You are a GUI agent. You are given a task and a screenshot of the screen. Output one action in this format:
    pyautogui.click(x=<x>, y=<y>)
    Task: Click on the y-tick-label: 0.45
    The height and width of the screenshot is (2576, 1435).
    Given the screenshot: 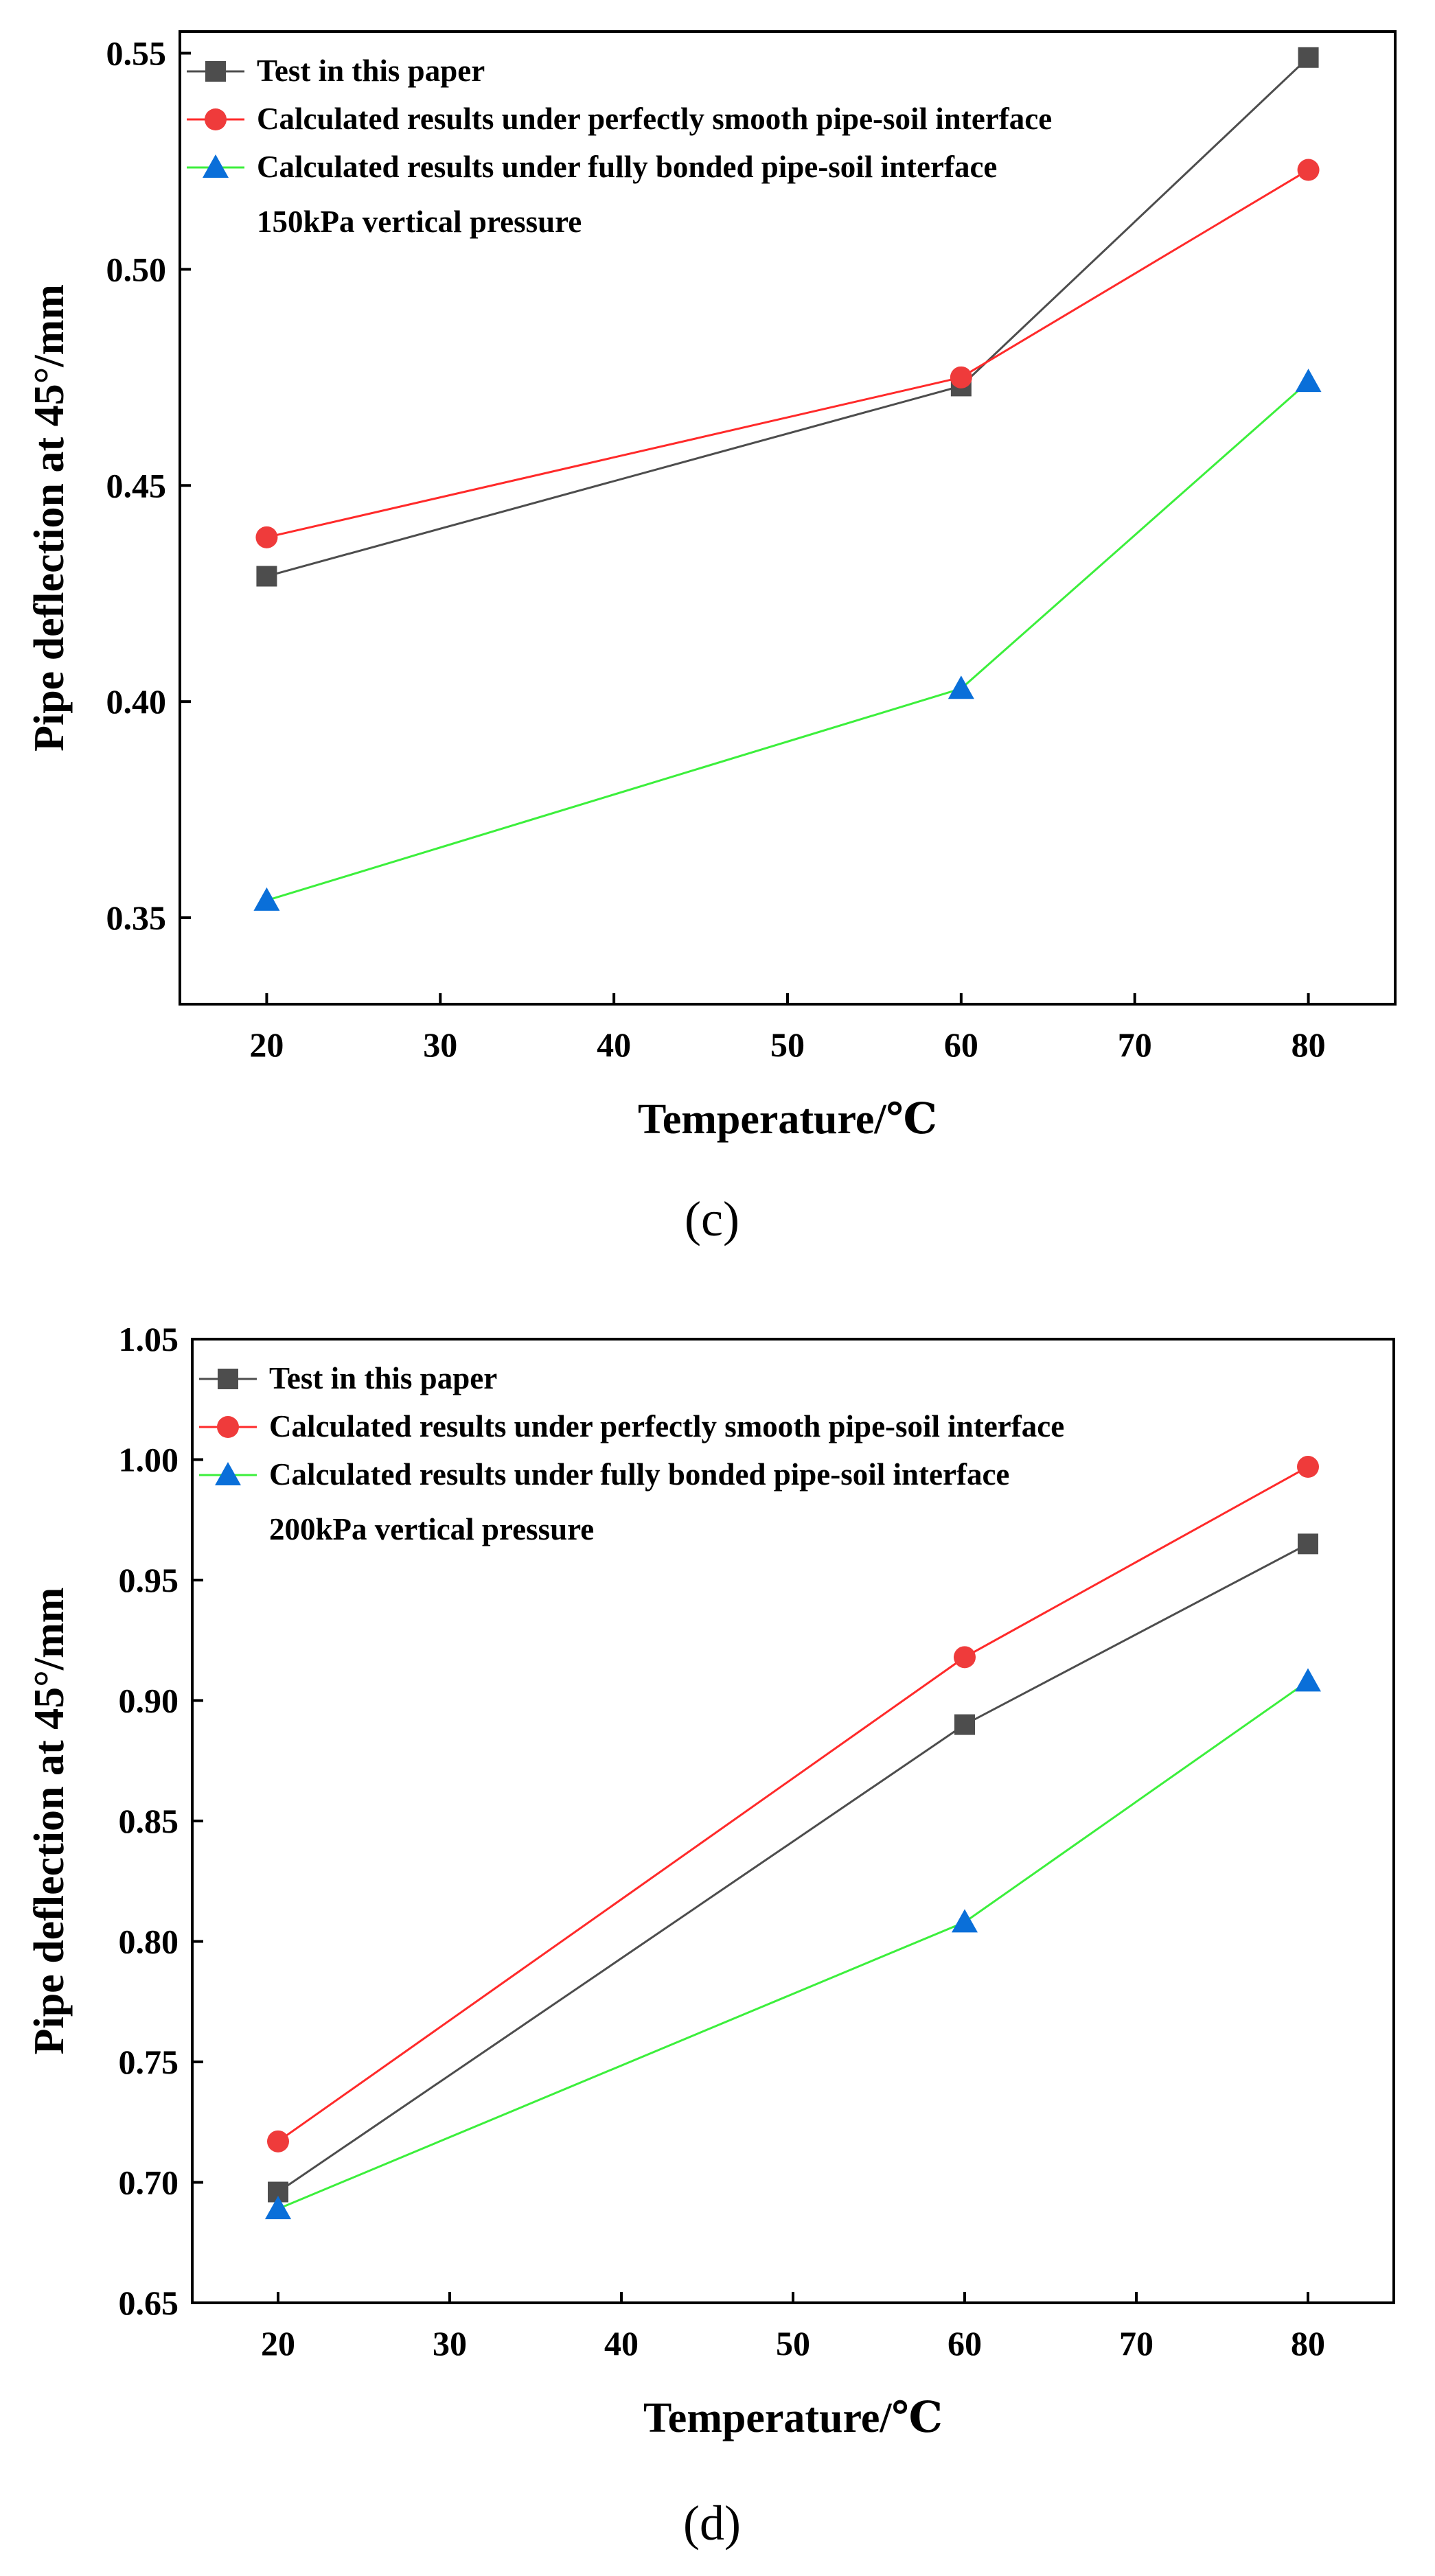 What is the action you would take?
    pyautogui.click(x=136, y=485)
    